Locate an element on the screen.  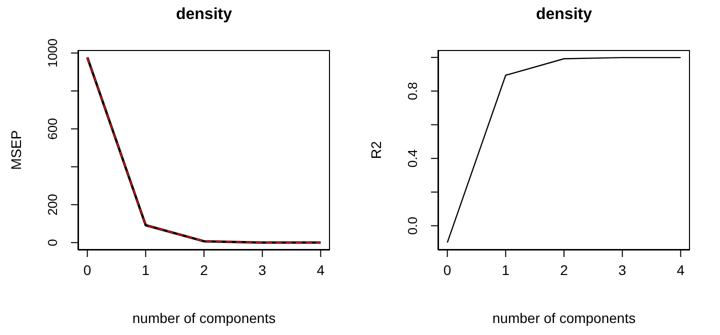
y-tick-label: 0 is located at coordinates (52, 242).